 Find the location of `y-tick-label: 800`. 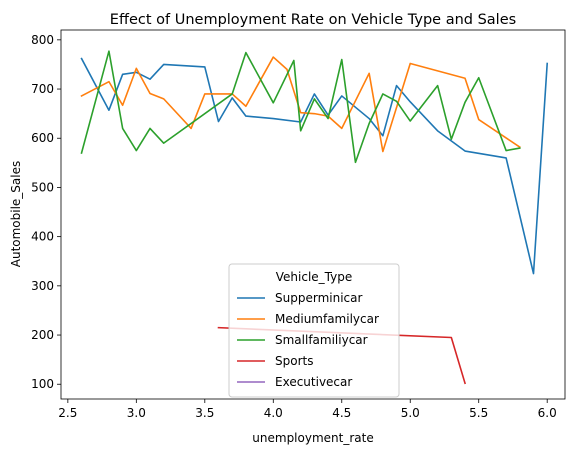

y-tick-label: 800 is located at coordinates (42, 40).